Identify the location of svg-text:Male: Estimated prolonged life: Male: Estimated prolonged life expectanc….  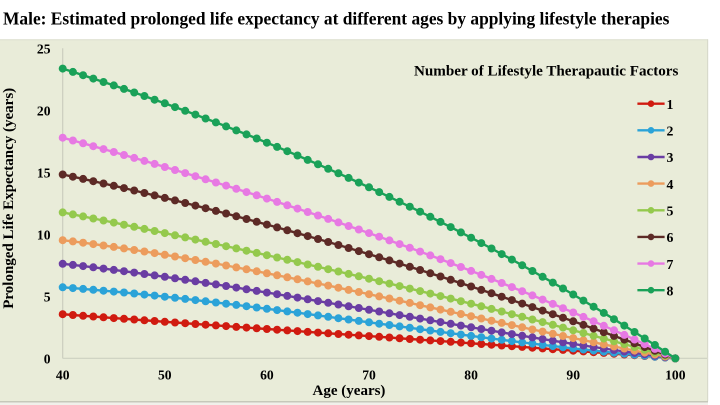
(336, 19).